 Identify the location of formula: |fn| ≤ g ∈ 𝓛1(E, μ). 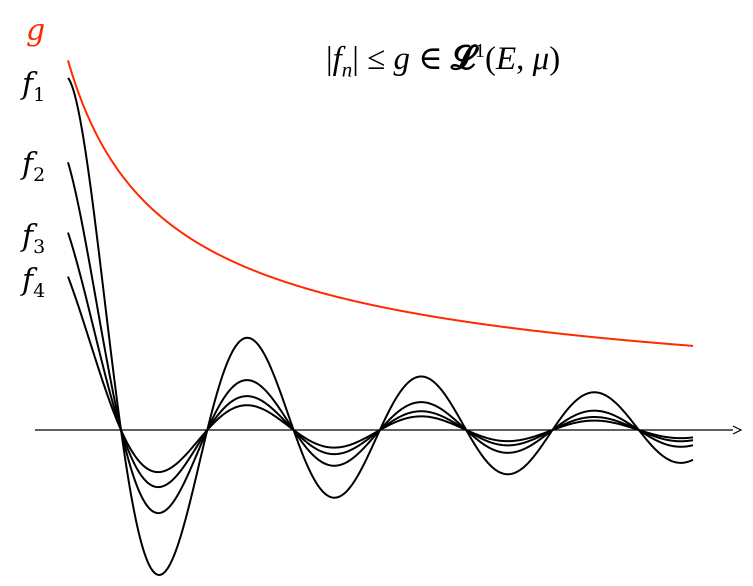
(443, 60).